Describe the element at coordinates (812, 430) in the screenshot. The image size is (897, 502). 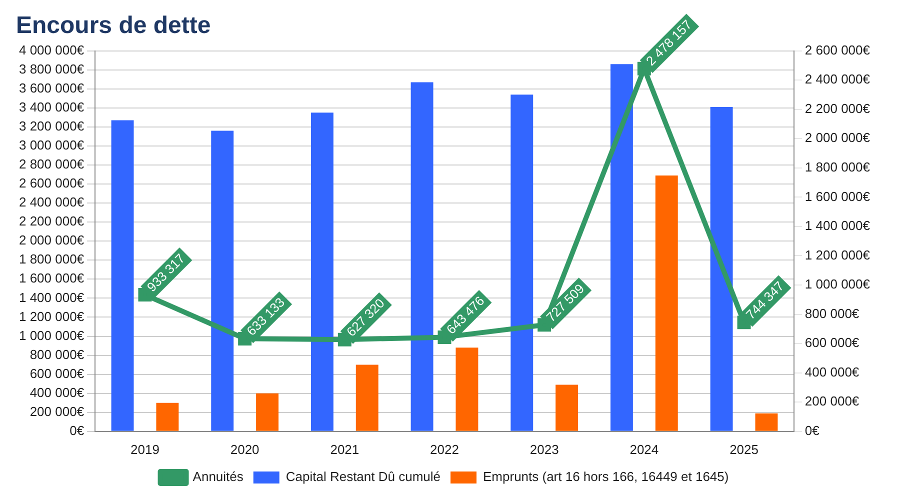
I see `y2-tick-label: 0€` at that location.